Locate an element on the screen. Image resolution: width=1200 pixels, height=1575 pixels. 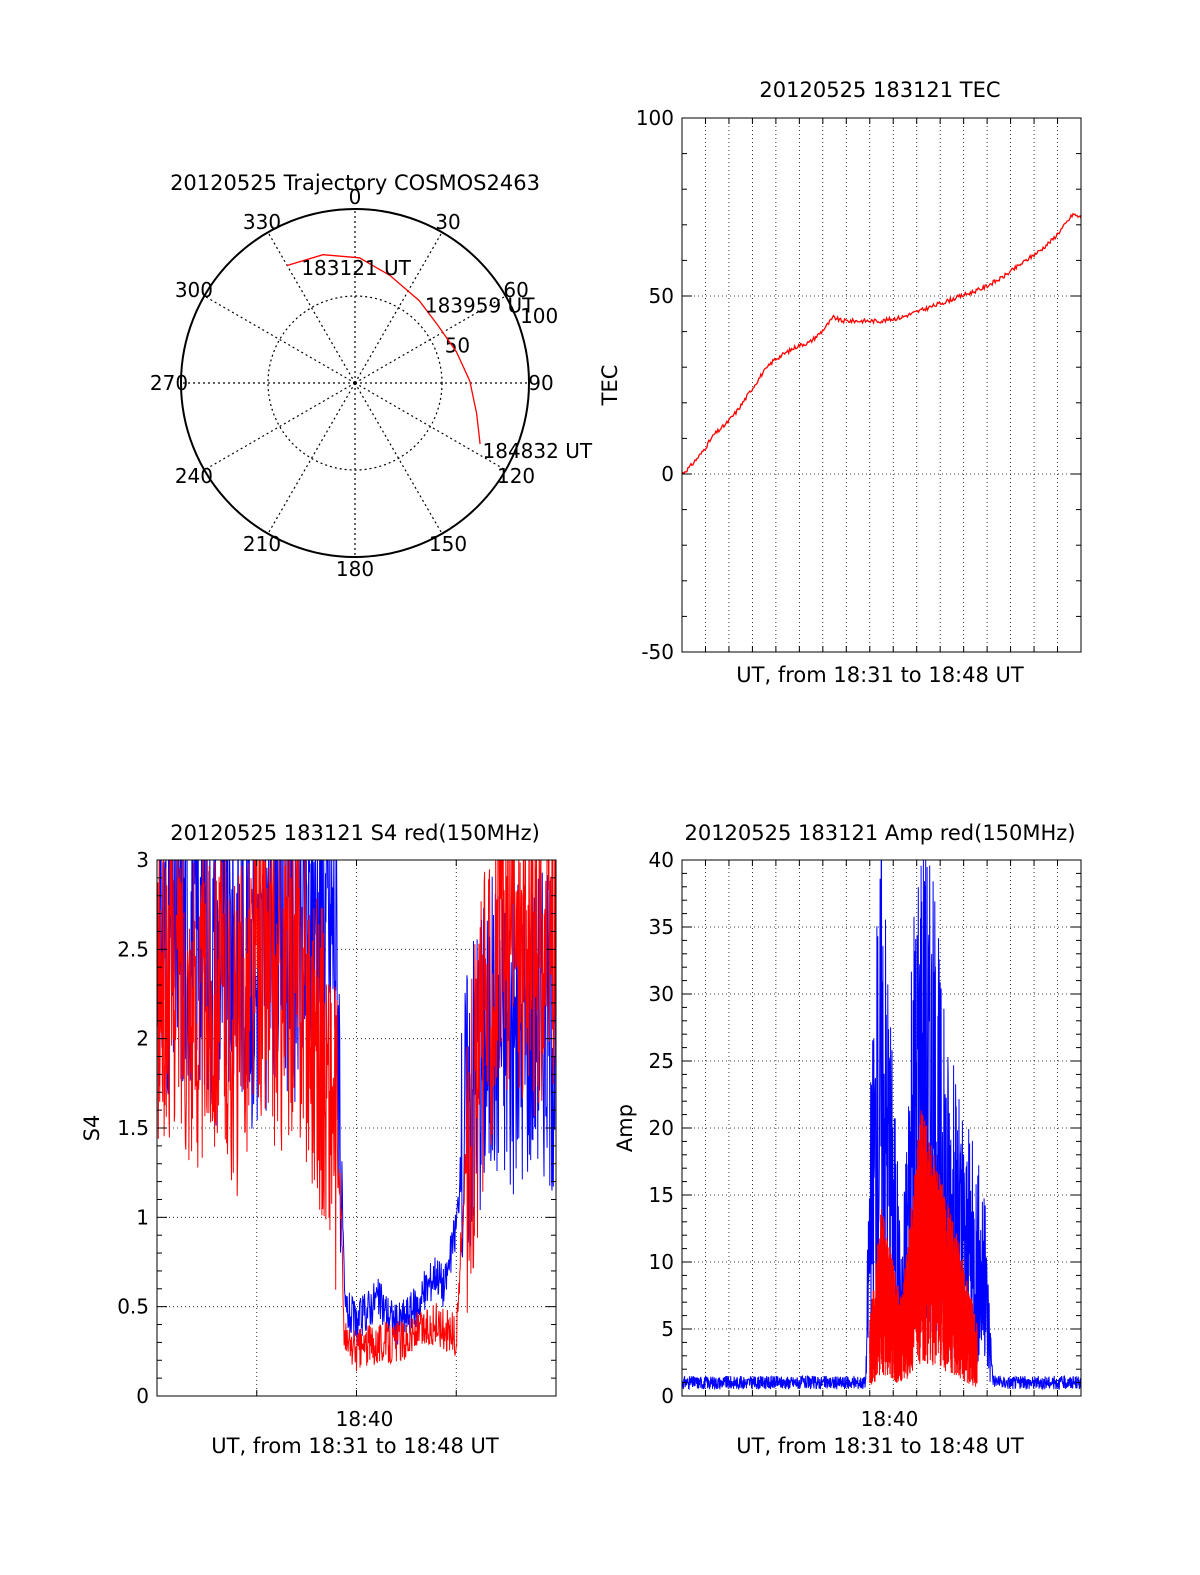
polar-angle-label: 30 is located at coordinates (447, 222).